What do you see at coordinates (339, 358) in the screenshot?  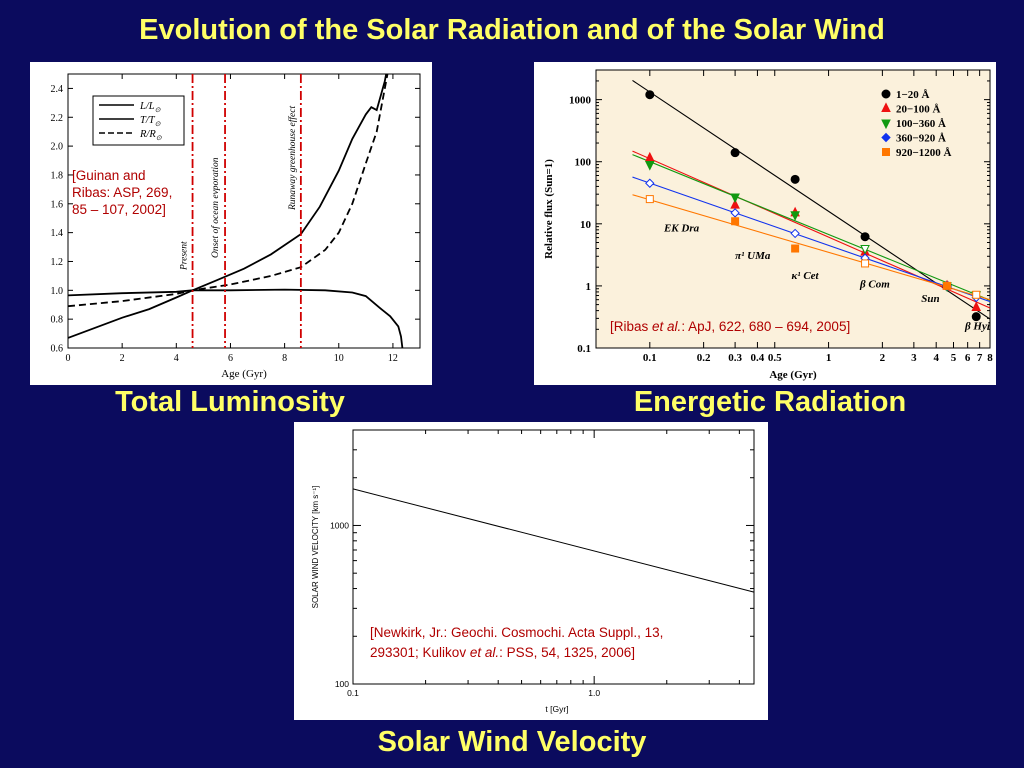 I see `x-tick-label: 10` at bounding box center [339, 358].